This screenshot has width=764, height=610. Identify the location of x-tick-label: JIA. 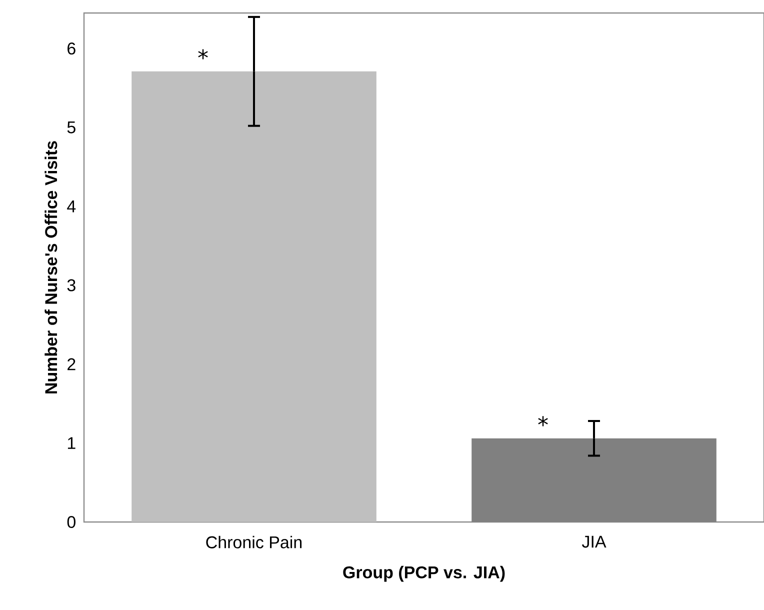
(594, 542).